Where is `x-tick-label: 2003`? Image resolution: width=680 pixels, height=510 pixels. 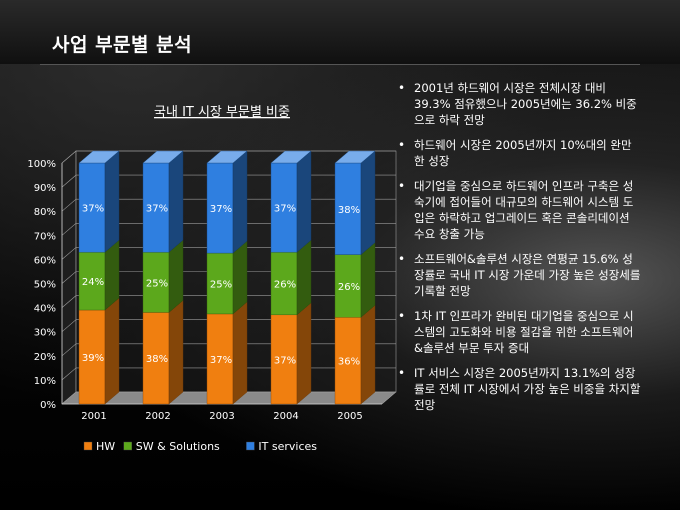 x-tick-label: 2003 is located at coordinates (221, 416).